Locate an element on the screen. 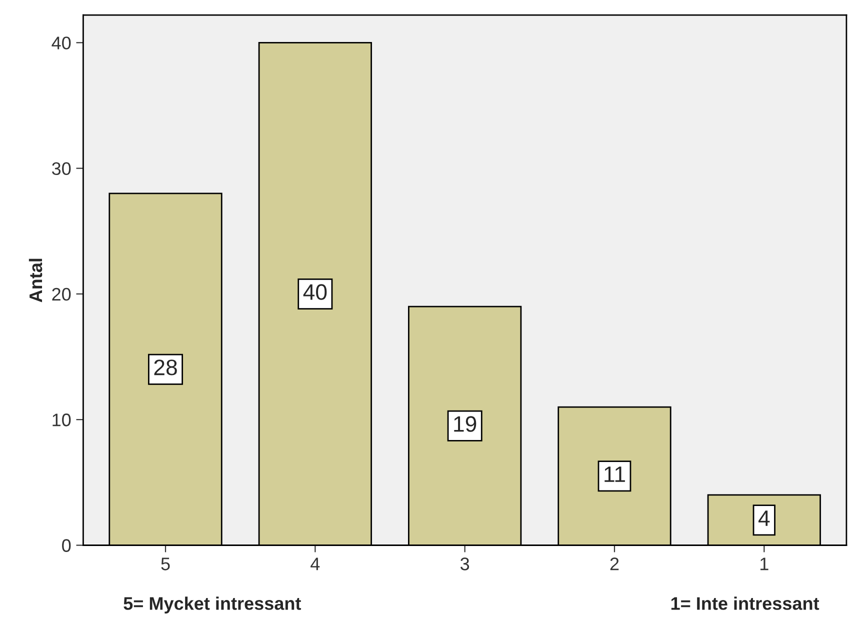 The width and height of the screenshot is (849, 626). x-tick-label: 3 is located at coordinates (465, 564).